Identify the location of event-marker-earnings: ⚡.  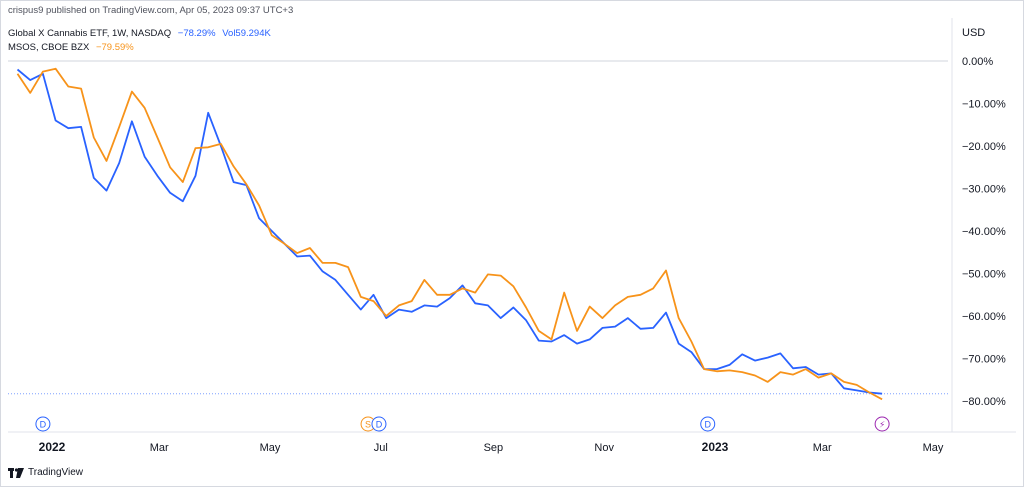
(882, 424).